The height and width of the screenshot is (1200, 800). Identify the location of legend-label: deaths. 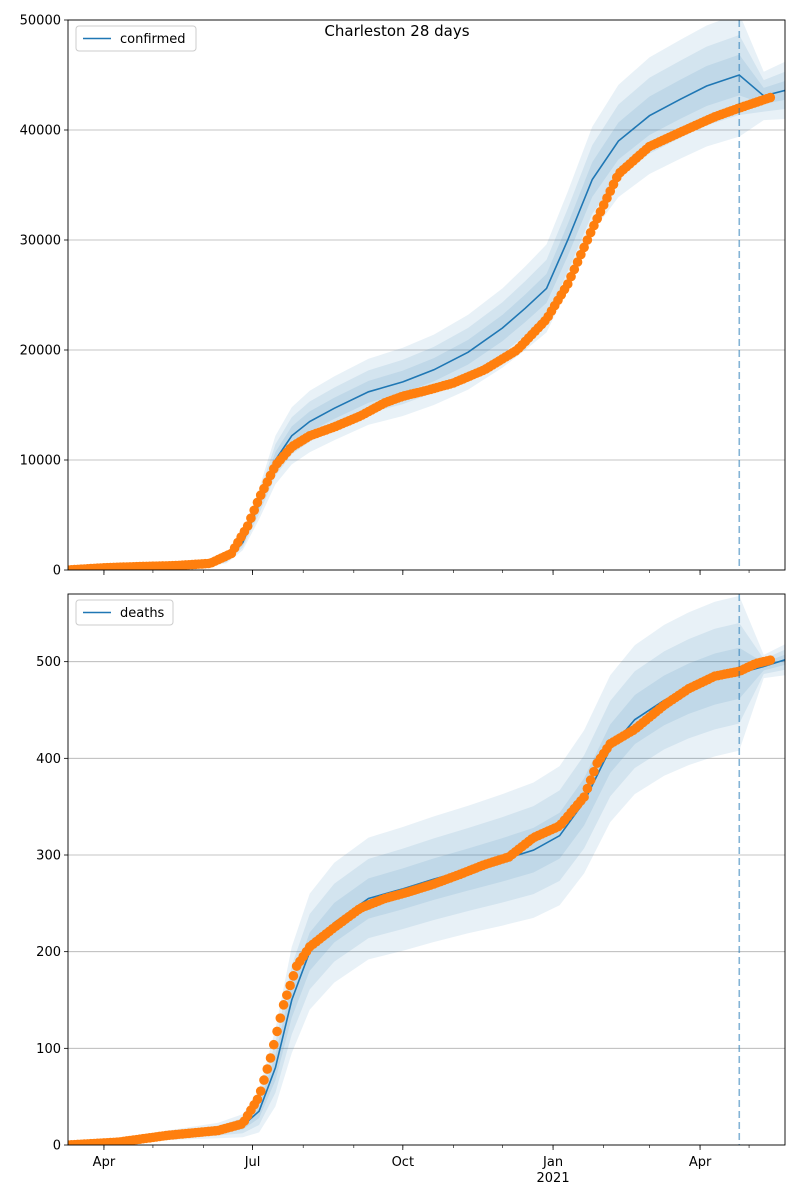
(142, 613).